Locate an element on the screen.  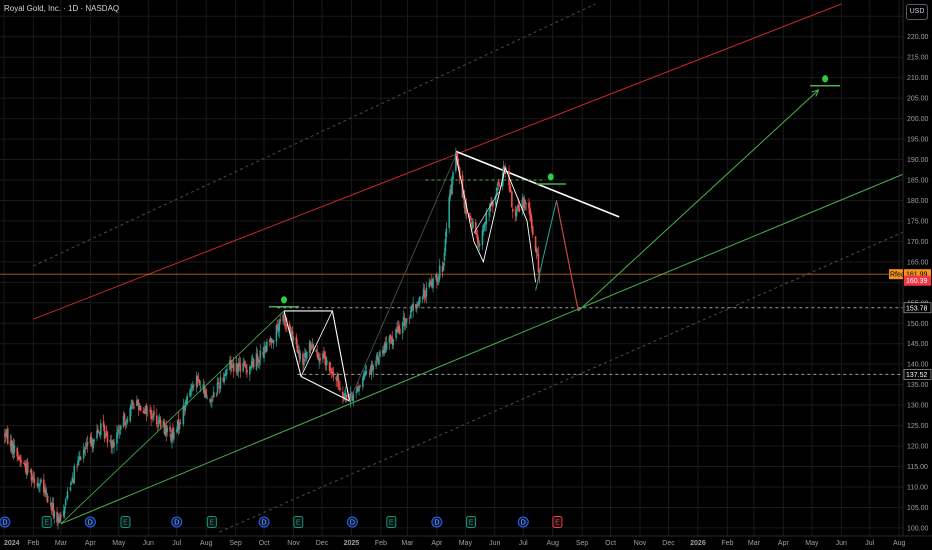
target-2024-oct-dot is located at coordinates (284, 300).